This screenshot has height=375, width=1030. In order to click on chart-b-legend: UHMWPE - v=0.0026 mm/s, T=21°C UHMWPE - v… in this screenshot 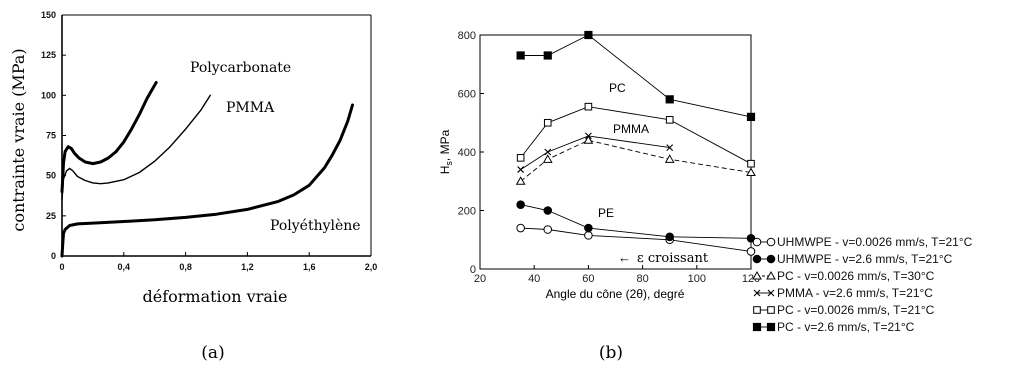, I will do `click(862, 284)`.